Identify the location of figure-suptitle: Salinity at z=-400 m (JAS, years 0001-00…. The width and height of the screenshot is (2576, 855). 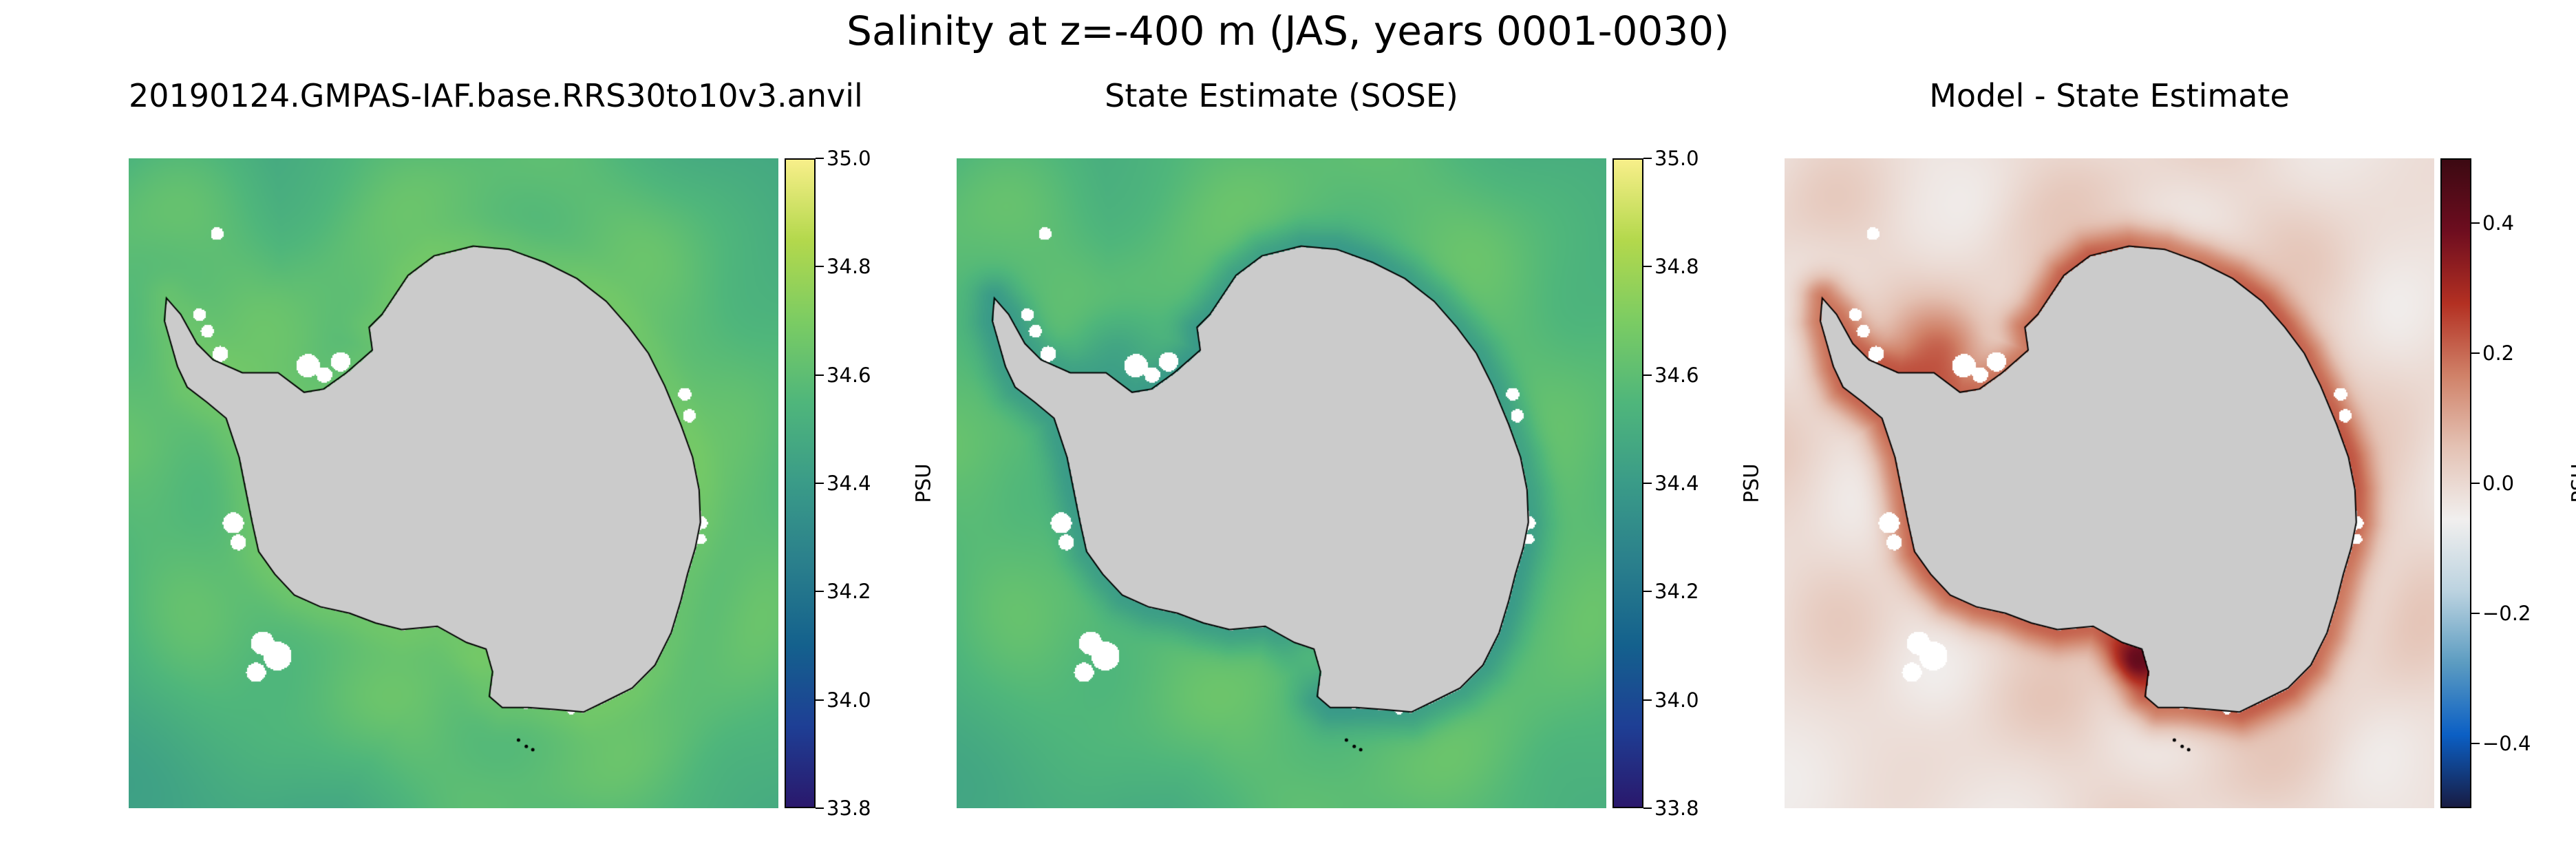
(1288, 31).